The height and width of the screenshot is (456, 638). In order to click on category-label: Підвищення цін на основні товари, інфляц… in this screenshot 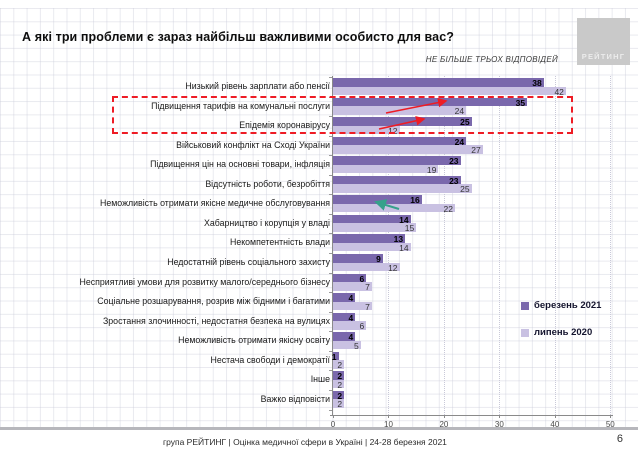, I will do `click(240, 164)`.